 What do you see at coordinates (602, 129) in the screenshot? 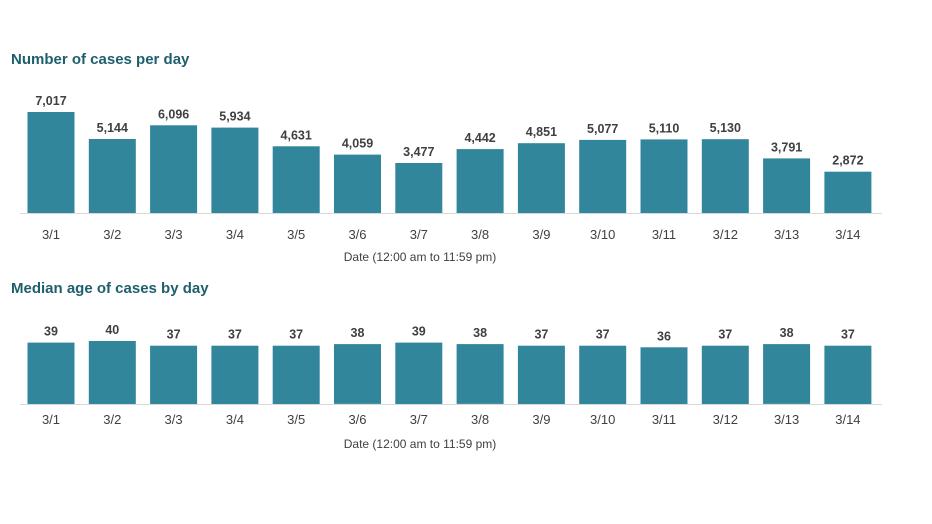
I see `data-label: 5,077` at bounding box center [602, 129].